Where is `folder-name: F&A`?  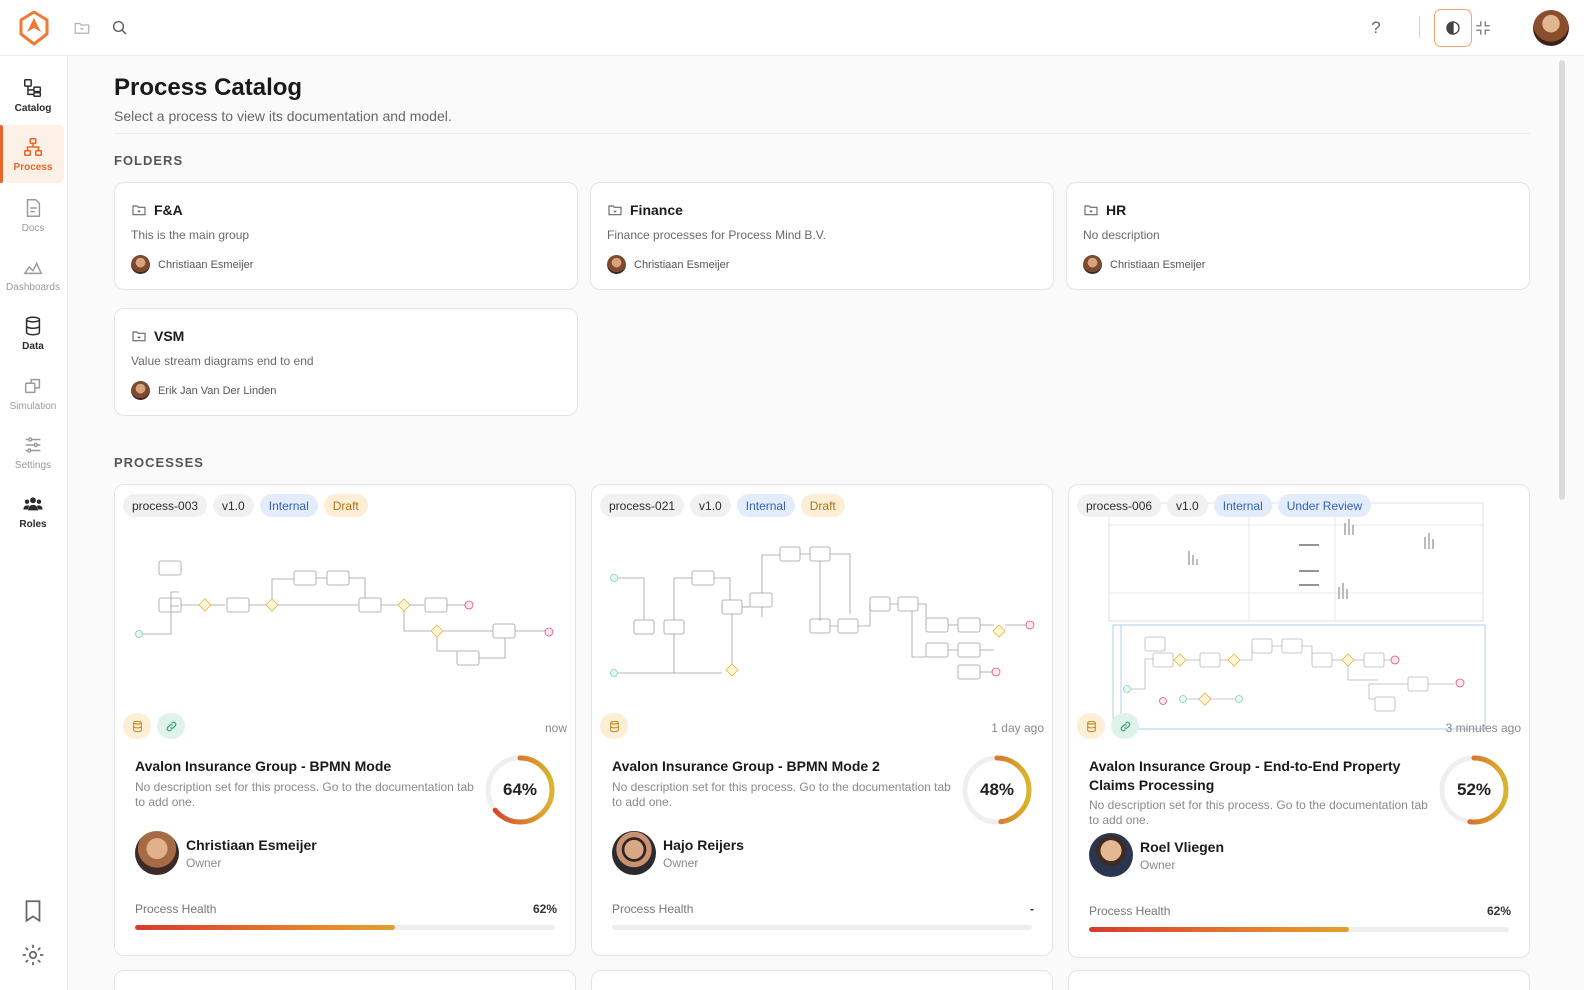
folder-name: F&A is located at coordinates (168, 210).